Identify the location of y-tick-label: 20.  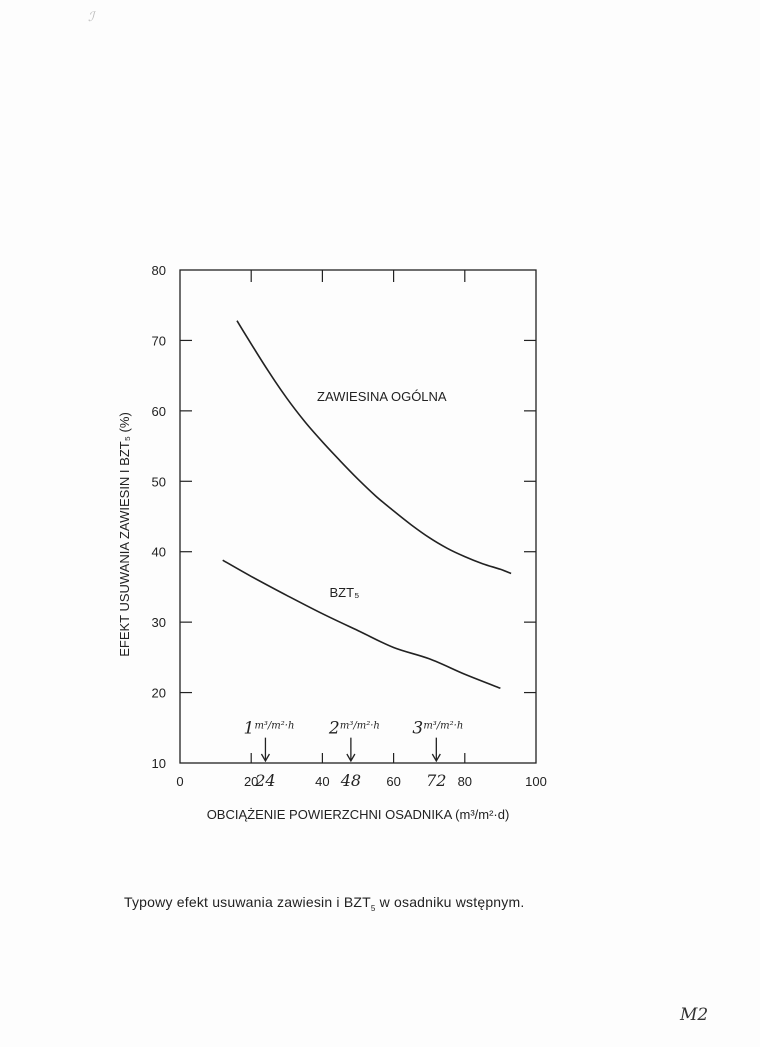
(159, 693).